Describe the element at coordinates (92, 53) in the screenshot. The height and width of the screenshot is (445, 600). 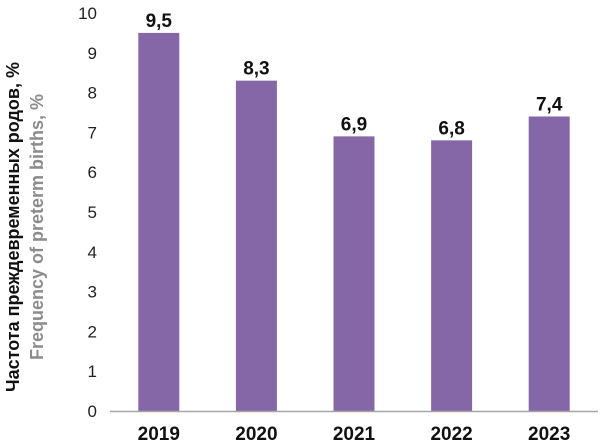
I see `y-tick-label: 9` at that location.